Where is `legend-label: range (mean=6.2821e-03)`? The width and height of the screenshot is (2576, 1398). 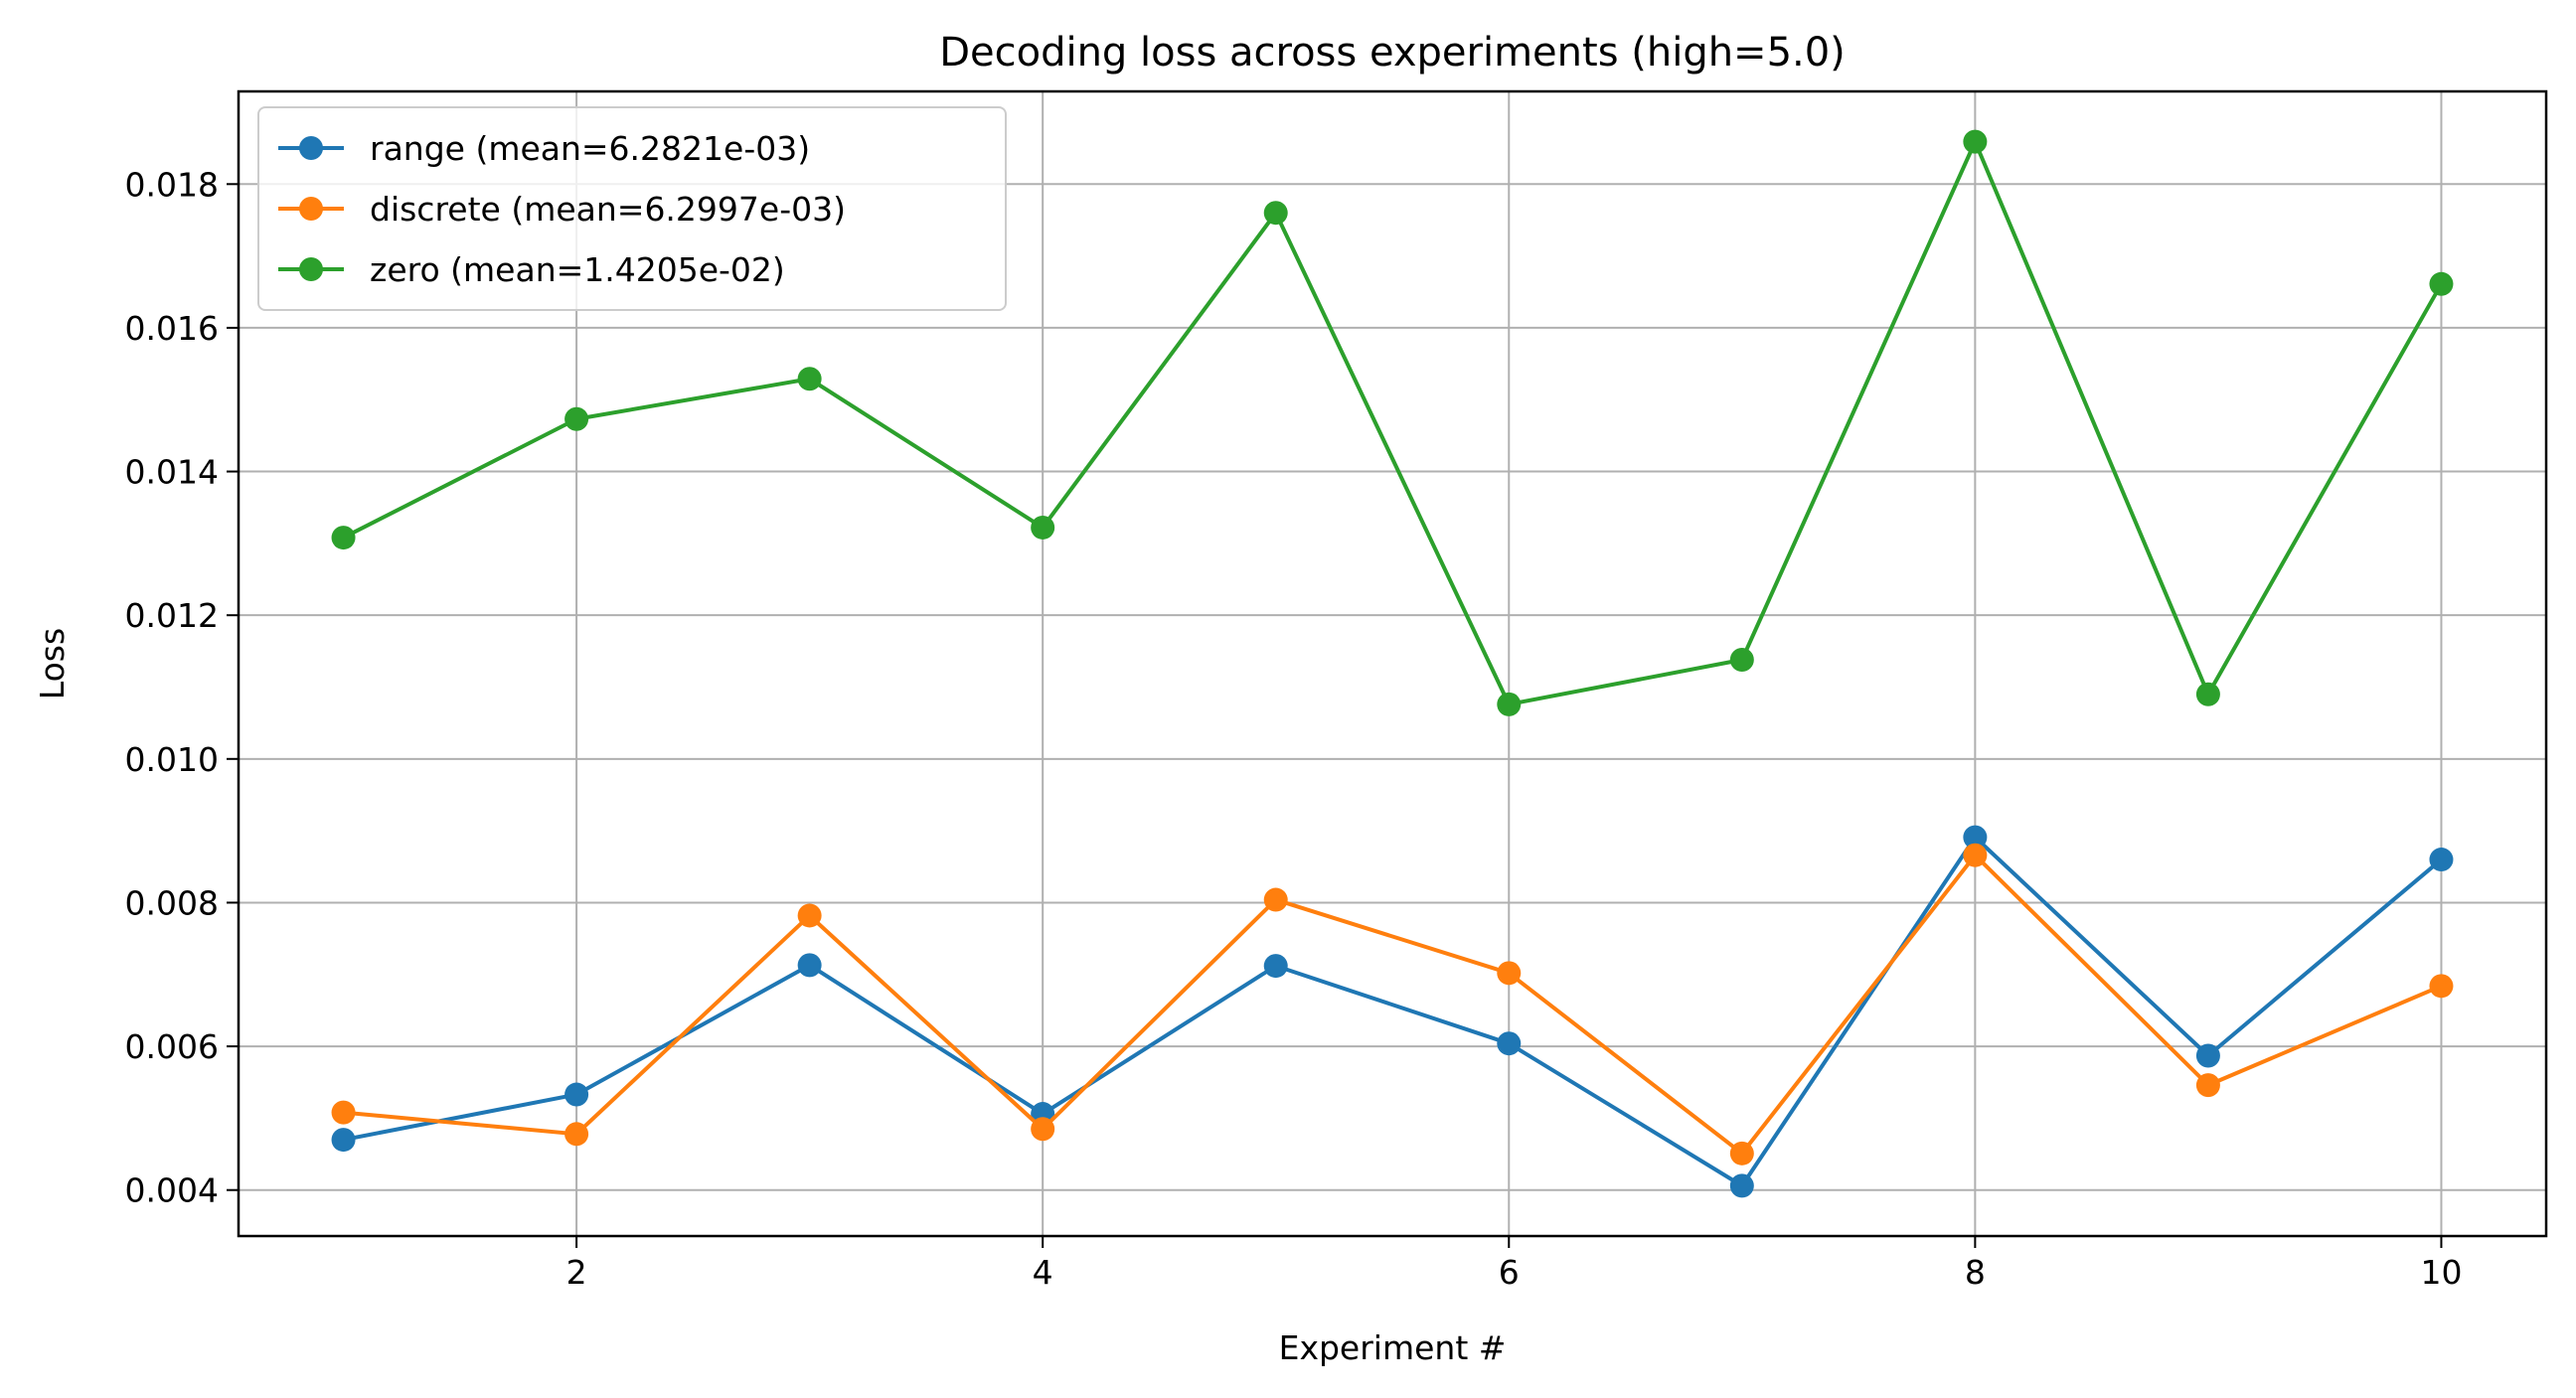 legend-label: range (mean=6.2821e-03) is located at coordinates (590, 148).